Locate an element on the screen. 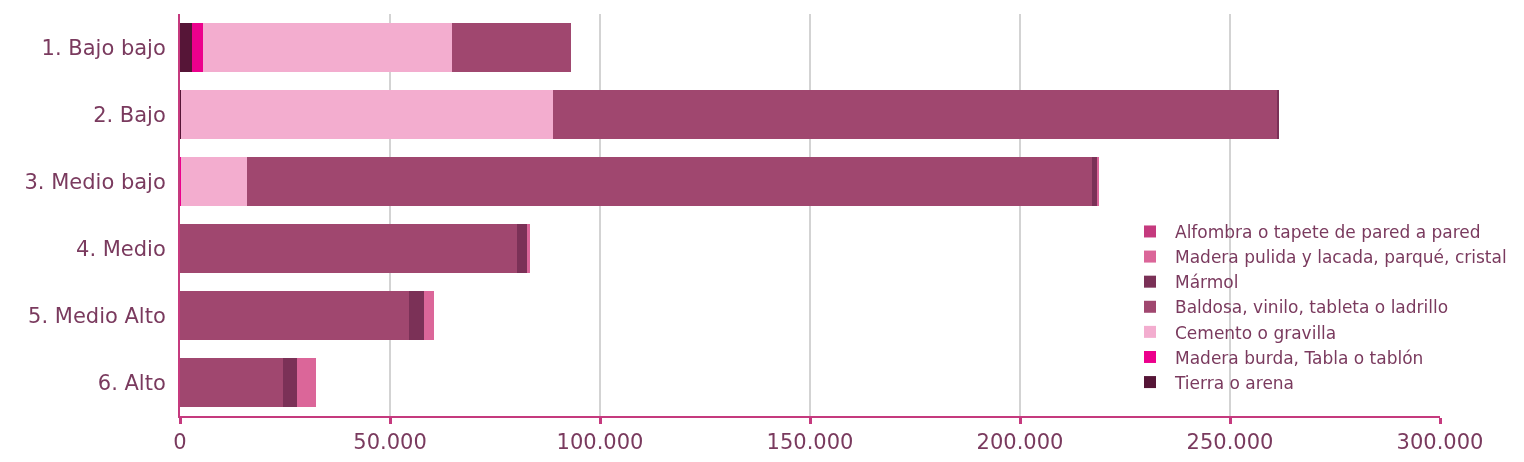 Image resolution: width=1524 pixels, height=462 pixels. x-tick-label: 100.000 is located at coordinates (600, 442).